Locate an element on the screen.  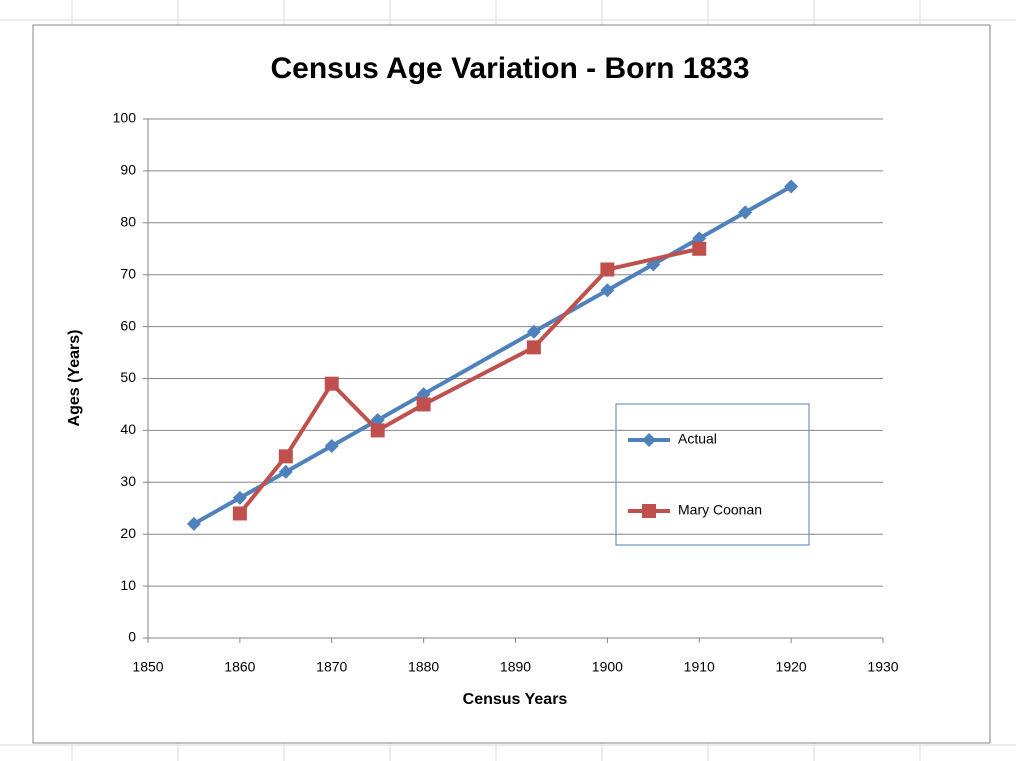
x-tick-label: 1870 is located at coordinates (331, 667).